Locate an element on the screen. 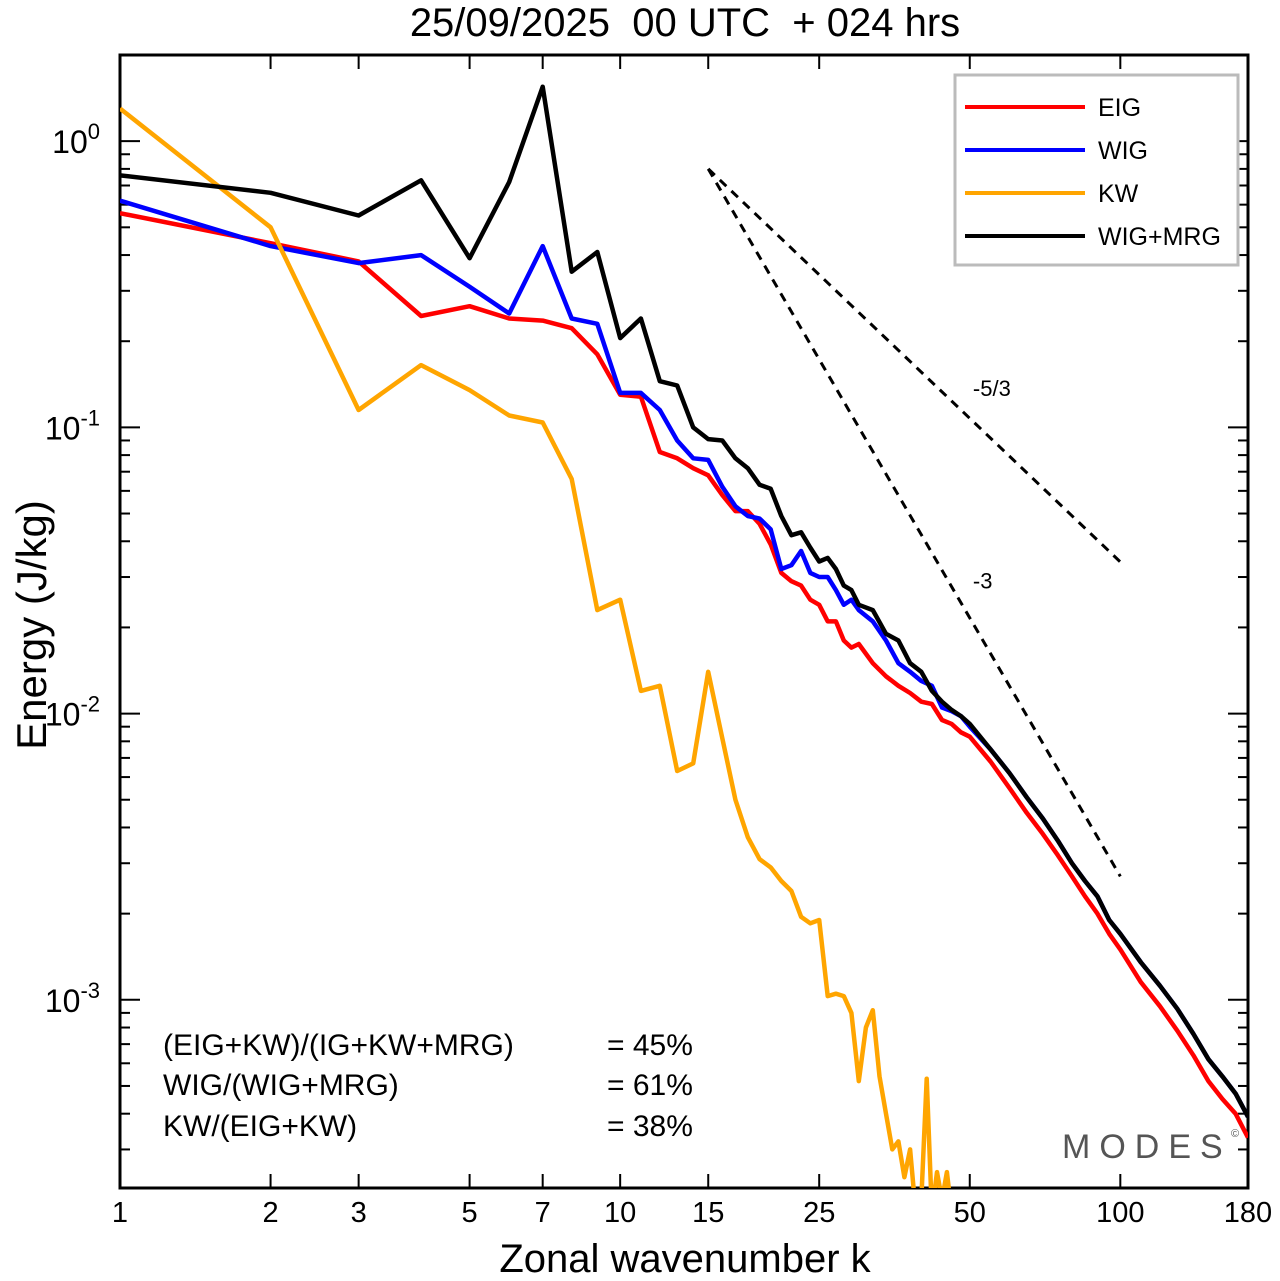  legend: EIG WIG KW WIG+MRG is located at coordinates (1096, 170).